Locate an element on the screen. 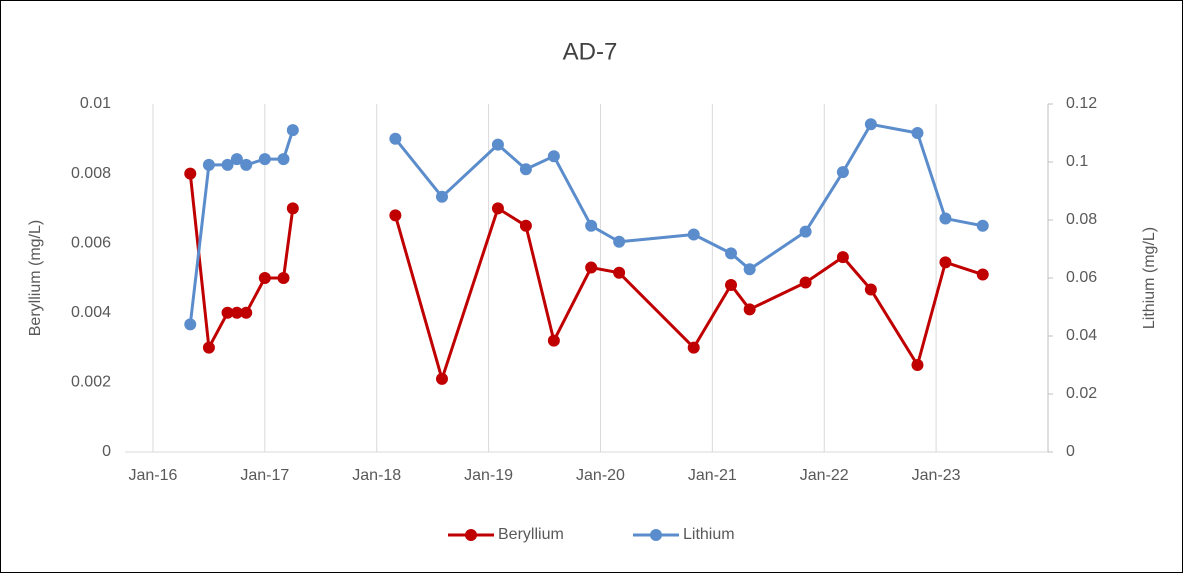  y-tick-label: 0.006 is located at coordinates (91, 242).